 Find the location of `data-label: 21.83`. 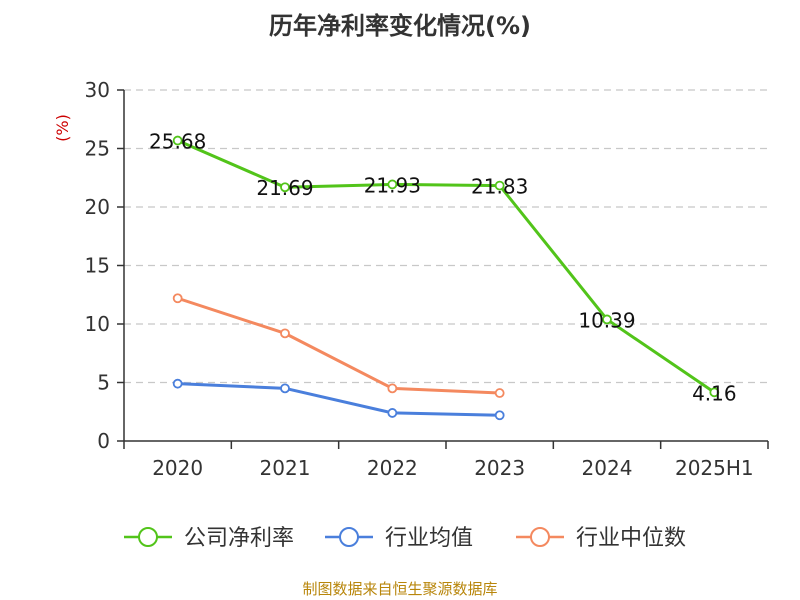

data-label: 21.83 is located at coordinates (499, 187).